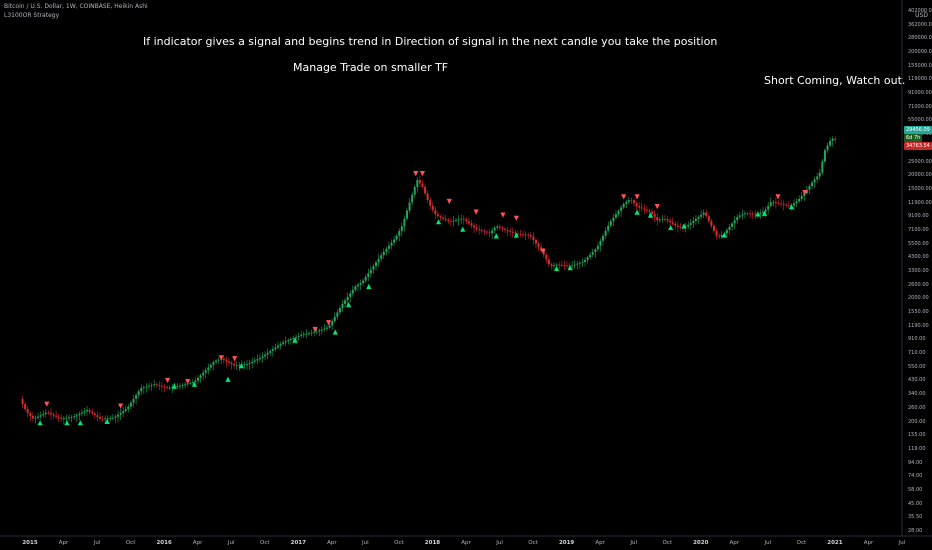 Image resolution: width=932 pixels, height=550 pixels. What do you see at coordinates (768, 543) in the screenshot?
I see `time-tick-label: Jul` at bounding box center [768, 543].